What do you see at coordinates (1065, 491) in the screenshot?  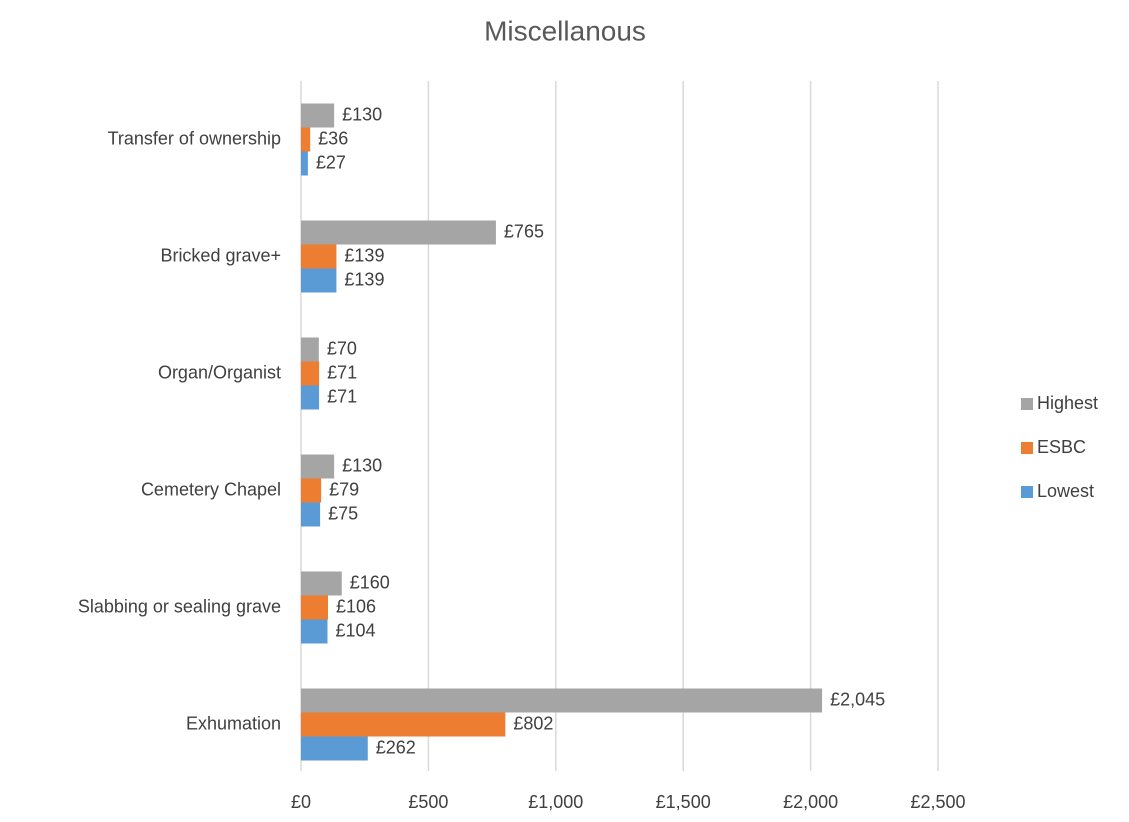 I see `legend-label: Lowest` at bounding box center [1065, 491].